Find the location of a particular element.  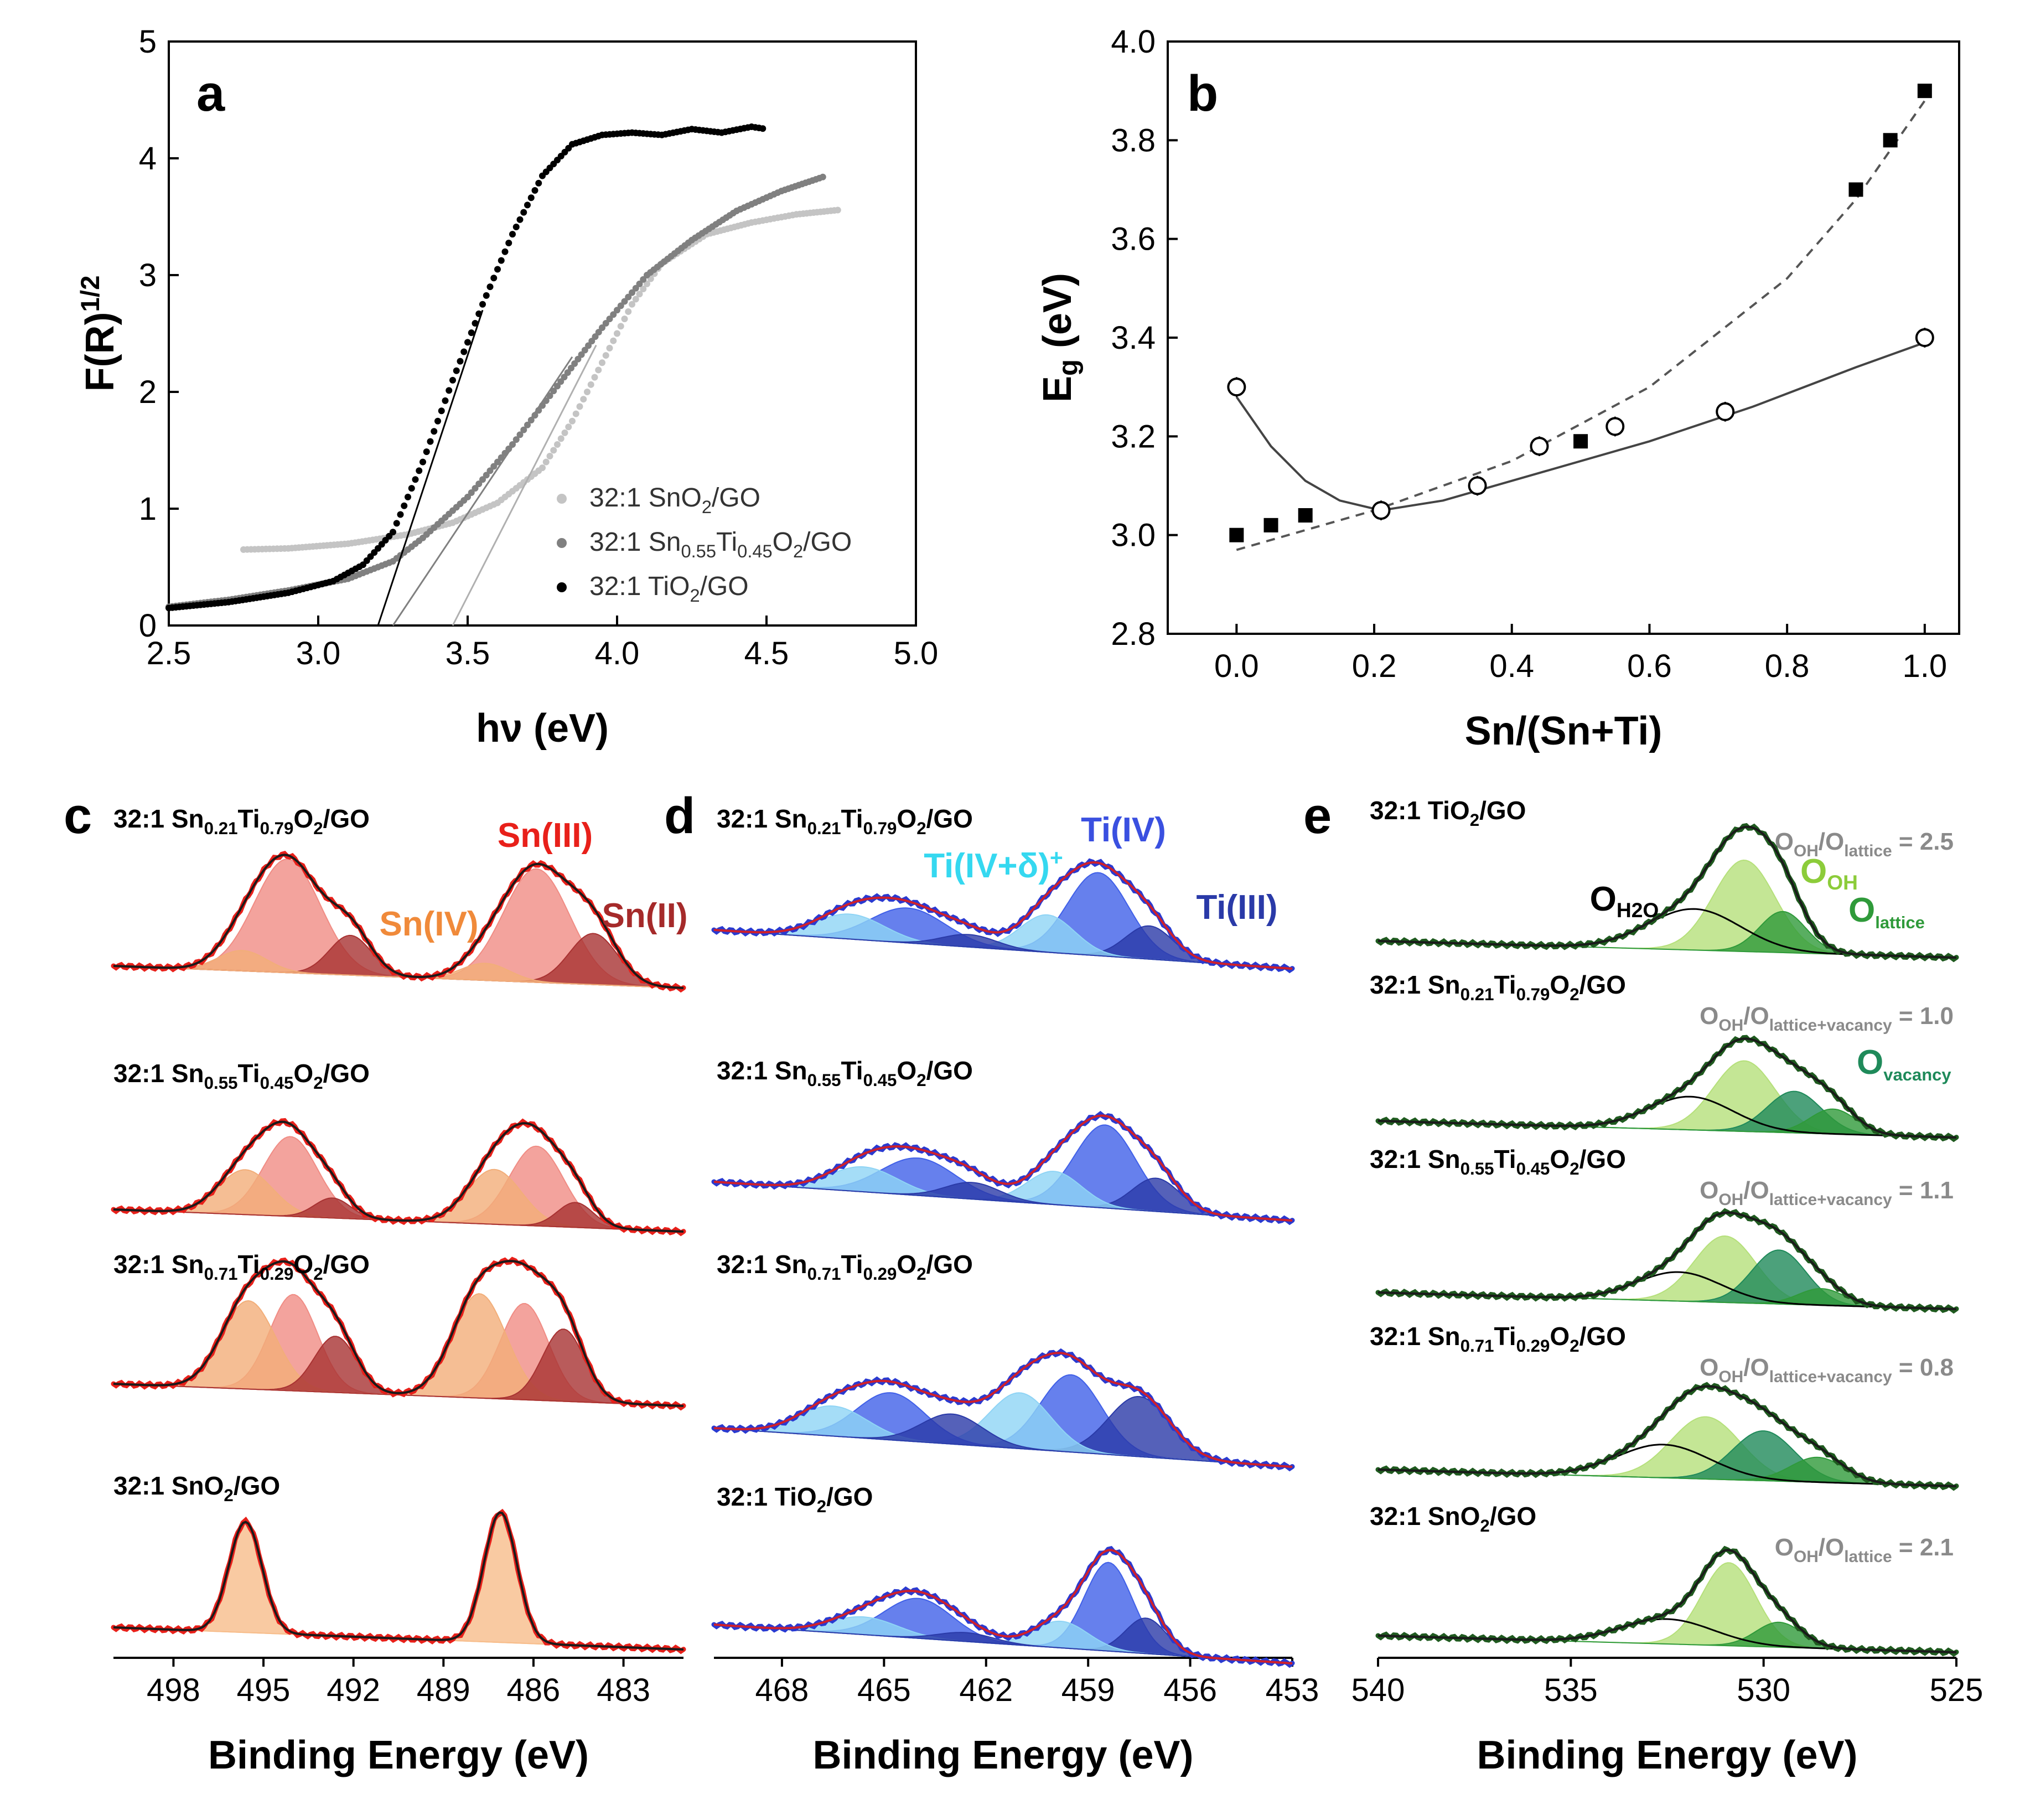

sample-label: 32:1 Sn0.55Ti0.45O2/GO is located at coordinates (241, 1076).